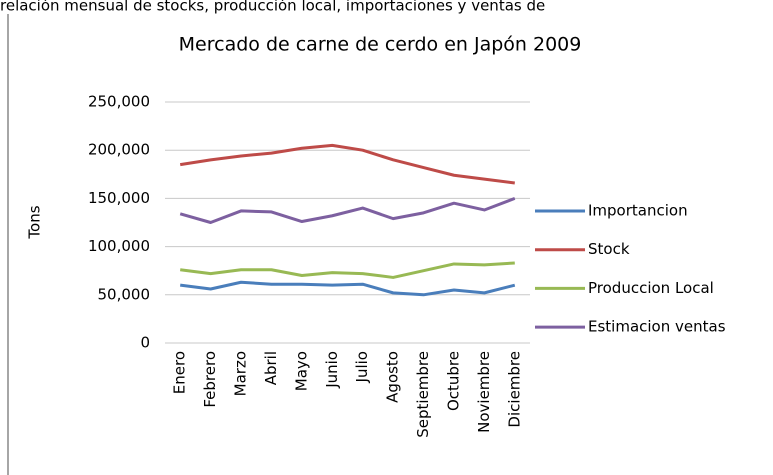 Image resolution: width=773 pixels, height=475 pixels. I want to click on x-tick-label: Diciembre, so click(514, 389).